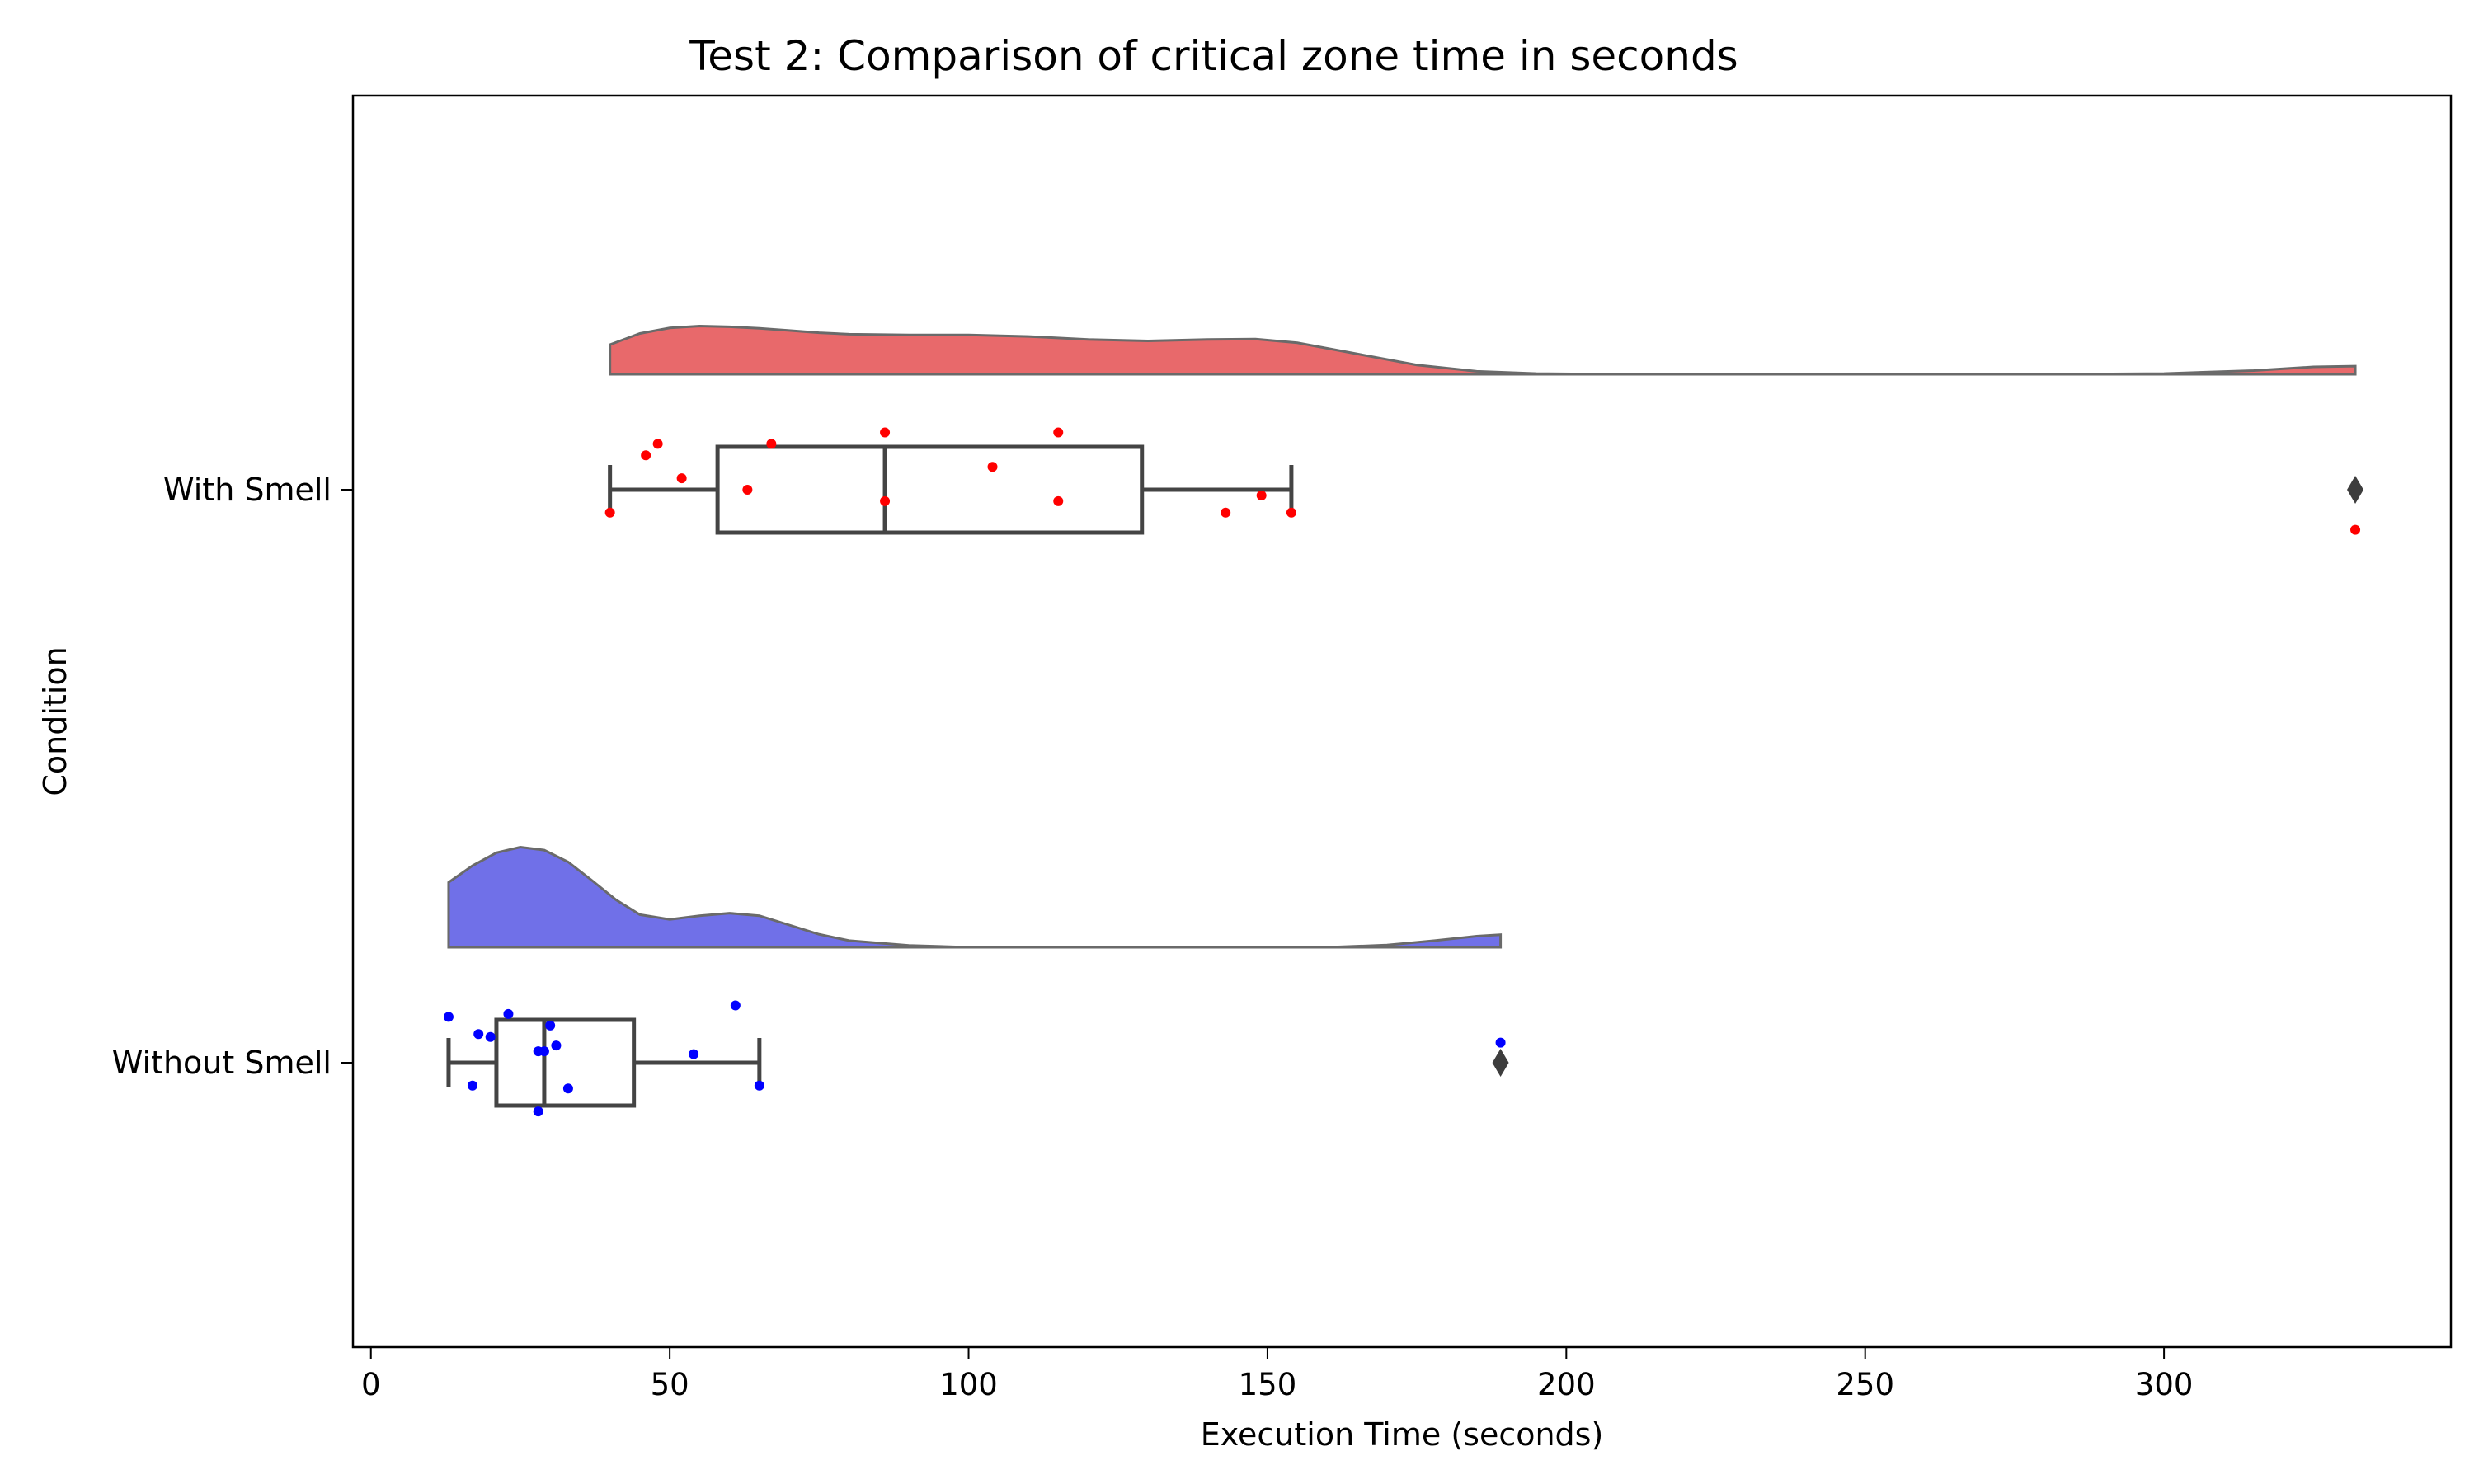  Describe the element at coordinates (2164, 1384) in the screenshot. I see `x-tick-label: 300` at that location.